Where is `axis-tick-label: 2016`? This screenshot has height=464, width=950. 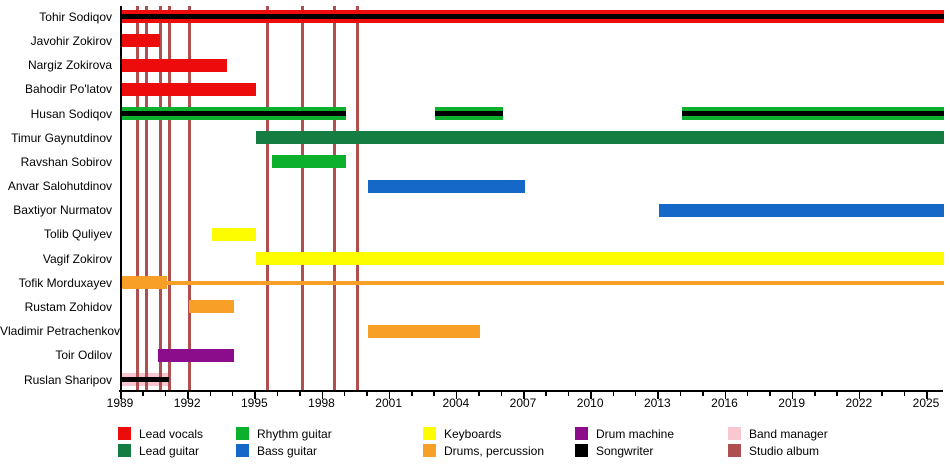
axis-tick-label: 2016 is located at coordinates (724, 403).